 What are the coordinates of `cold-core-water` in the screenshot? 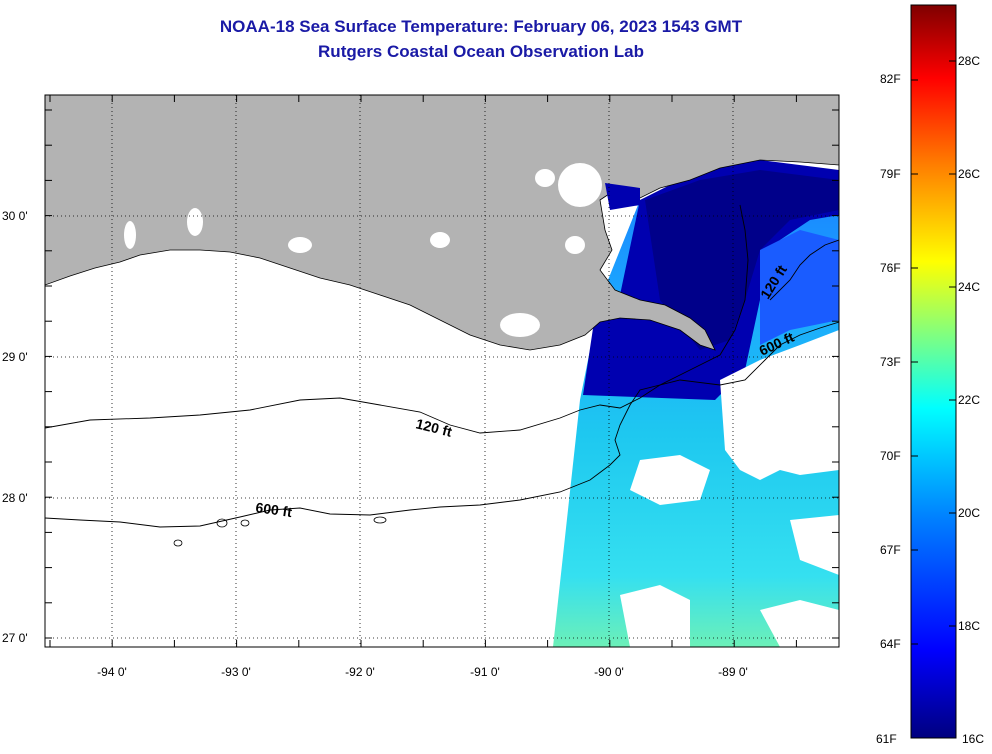 It's located at (742, 260).